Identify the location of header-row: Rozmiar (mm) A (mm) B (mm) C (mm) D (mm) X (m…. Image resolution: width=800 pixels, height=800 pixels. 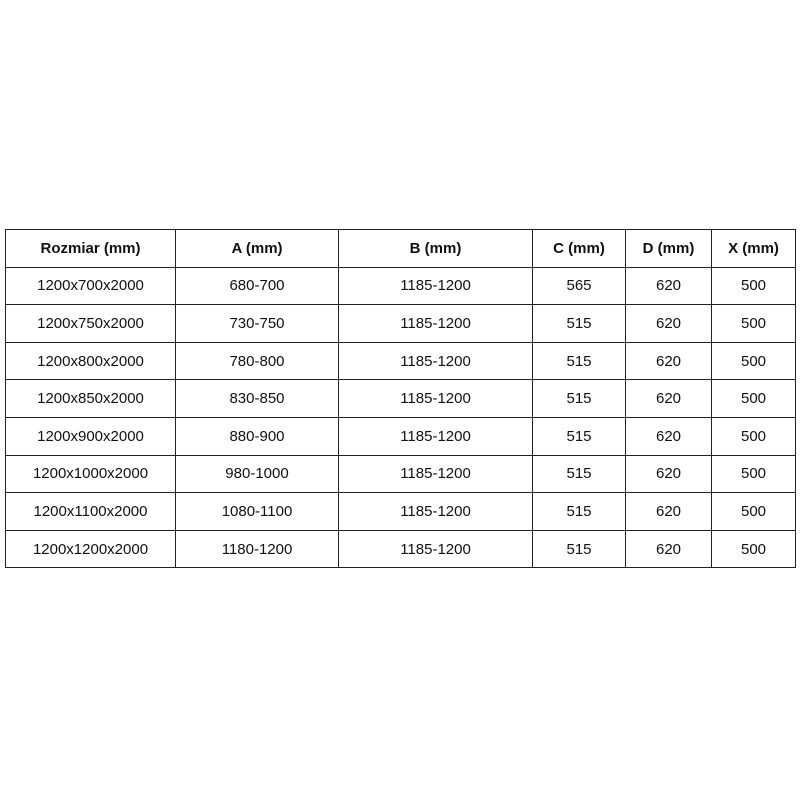
(400, 248).